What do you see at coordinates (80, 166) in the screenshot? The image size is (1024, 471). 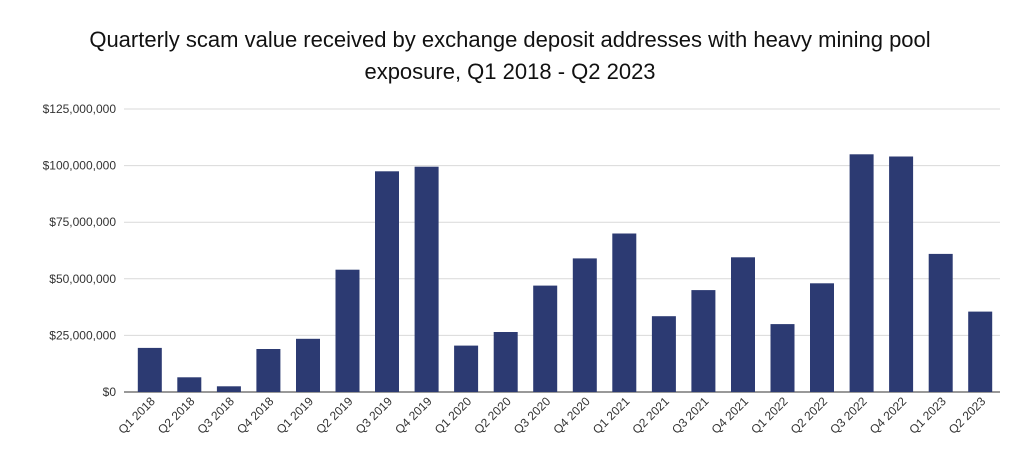 I see `y-tick-label: $100,000,000` at bounding box center [80, 166].